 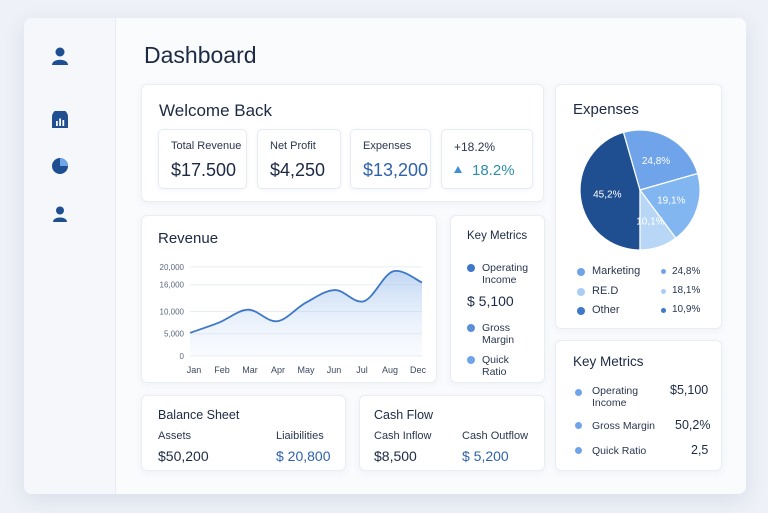 I want to click on cash-outflow-value: $ 5,200, so click(x=485, y=456).